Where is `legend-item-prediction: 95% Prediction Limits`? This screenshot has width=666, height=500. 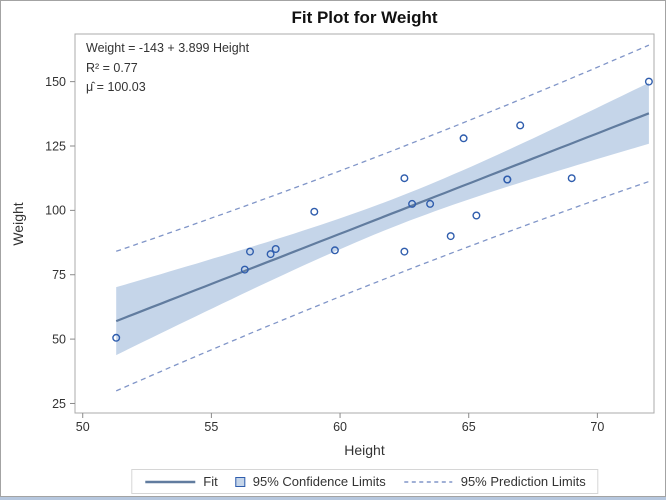 legend-item-prediction: 95% Prediction Limits is located at coordinates (495, 481).